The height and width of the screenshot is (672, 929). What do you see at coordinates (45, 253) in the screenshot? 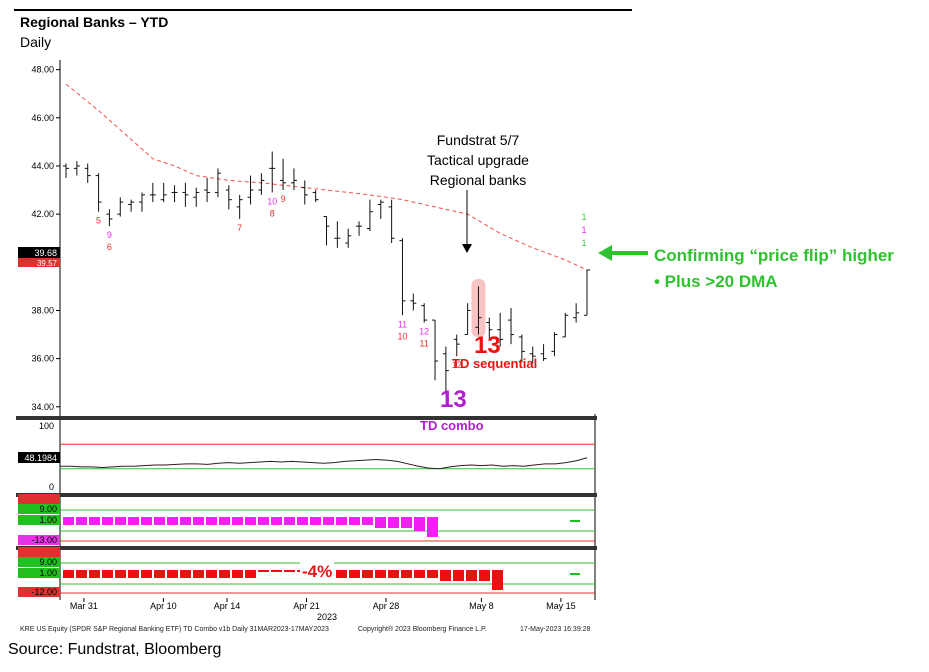
I see `last-price-value: 39.68` at bounding box center [45, 253].